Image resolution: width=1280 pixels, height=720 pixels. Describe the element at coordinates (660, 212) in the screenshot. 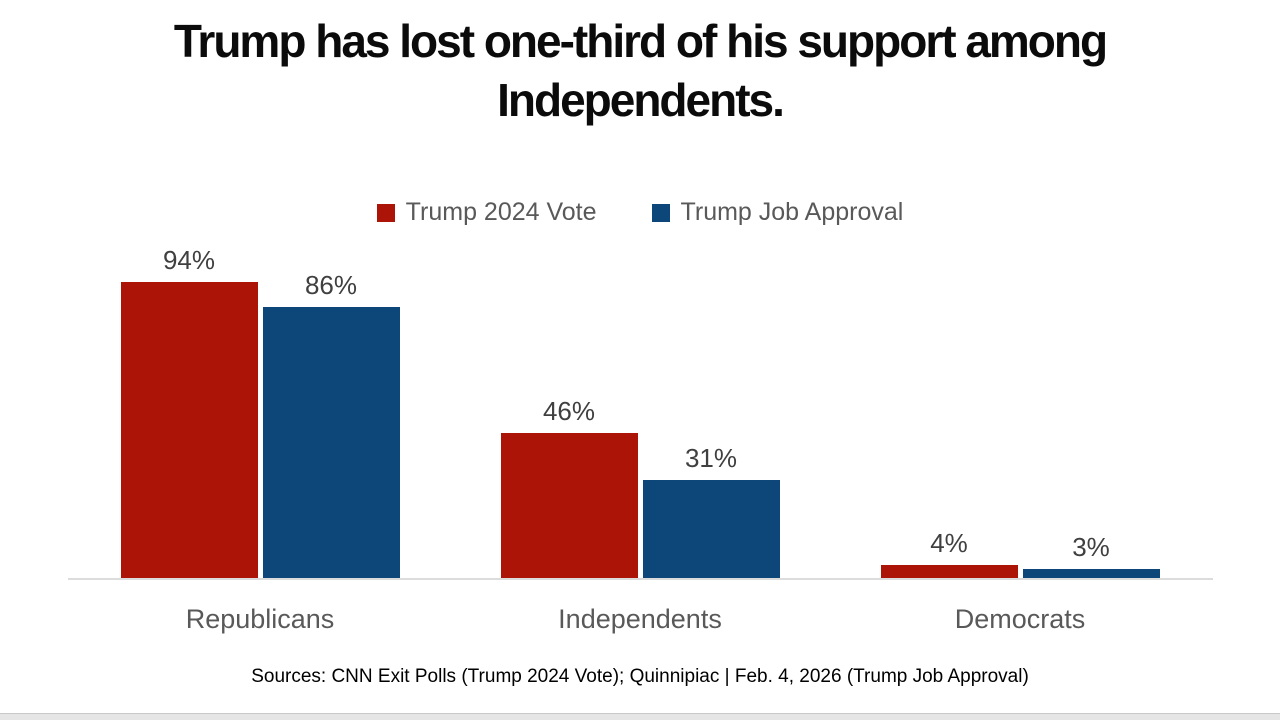

I see `legend-swatch-blue` at that location.